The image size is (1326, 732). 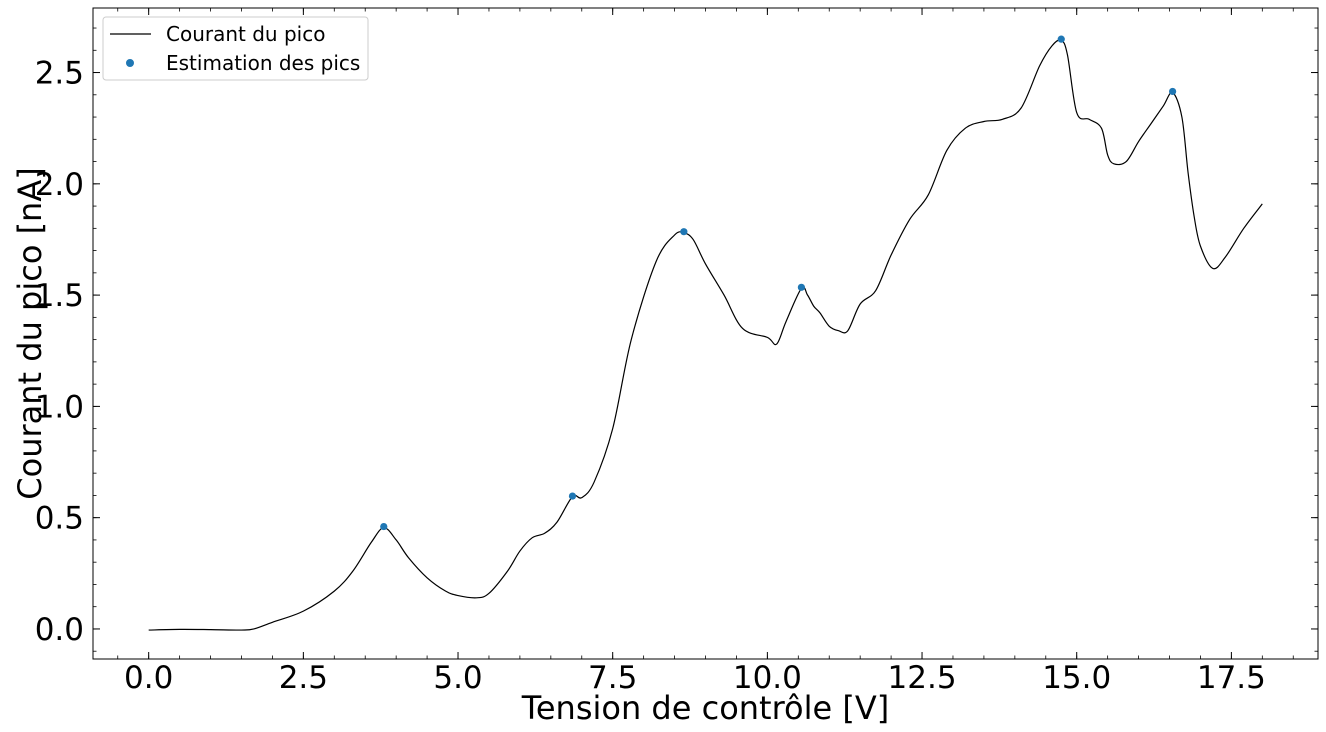 What do you see at coordinates (59, 630) in the screenshot?
I see `y-tick-label: 0.0` at bounding box center [59, 630].